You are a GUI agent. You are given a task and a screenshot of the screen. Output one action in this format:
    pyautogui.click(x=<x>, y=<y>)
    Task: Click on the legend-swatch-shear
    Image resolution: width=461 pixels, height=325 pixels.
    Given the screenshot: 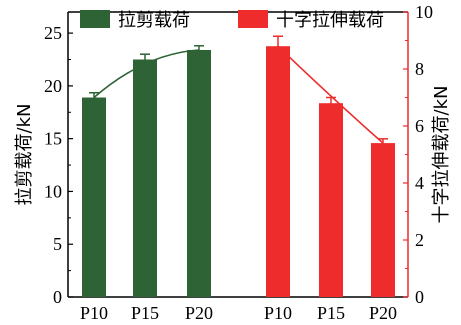 What is the action you would take?
    pyautogui.click(x=95, y=19)
    